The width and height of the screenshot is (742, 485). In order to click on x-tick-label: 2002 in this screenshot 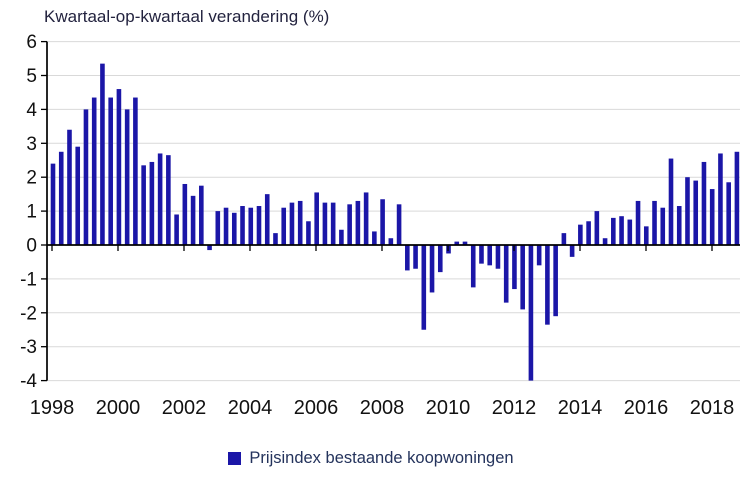, I will do `click(184, 408)`.